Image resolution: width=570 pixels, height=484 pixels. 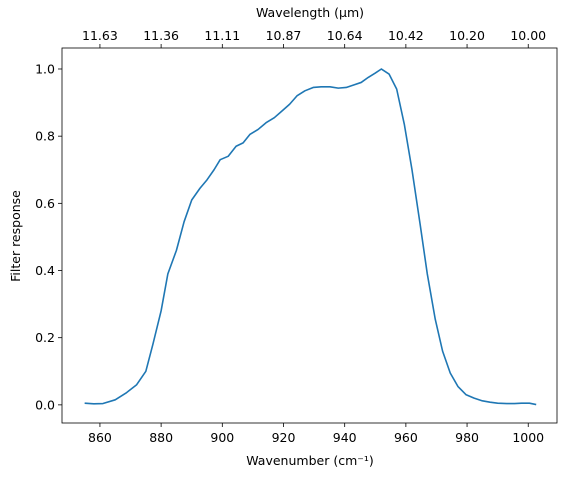 What do you see at coordinates (15, 236) in the screenshot?
I see `y-axis-label: Filter response` at bounding box center [15, 236].